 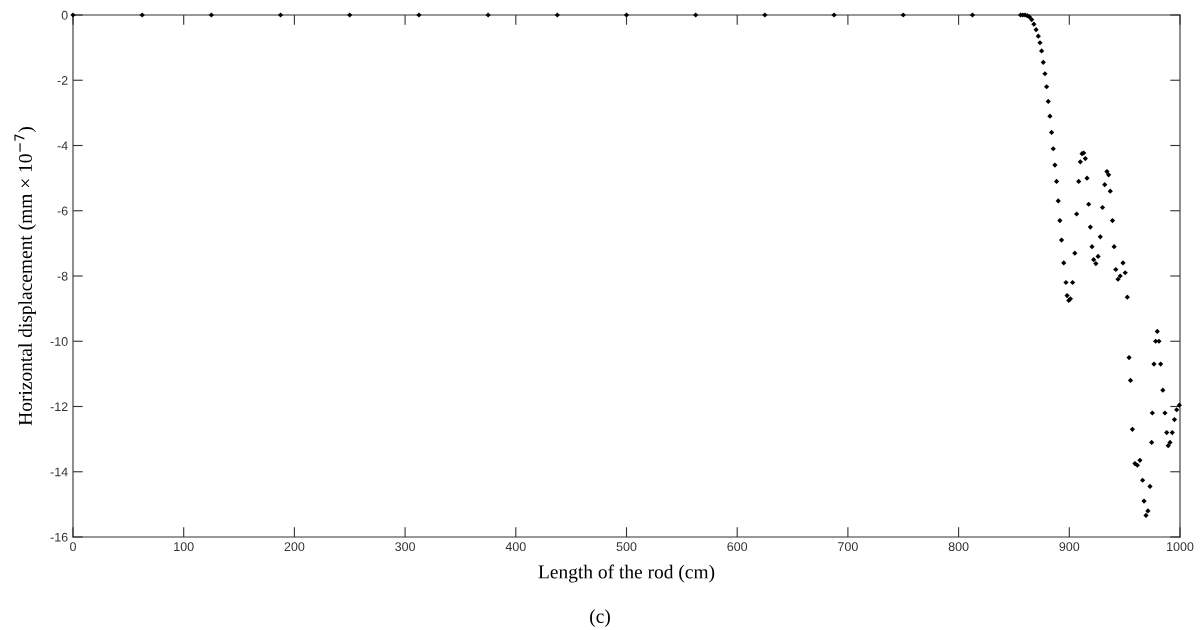 I want to click on x-axis-title: Length of the rod (cm), so click(x=626, y=573).